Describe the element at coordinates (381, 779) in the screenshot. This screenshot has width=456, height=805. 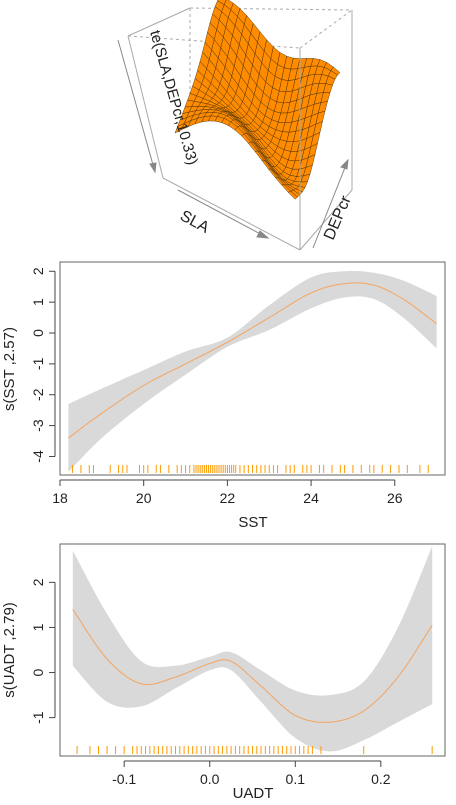
I see `x-tick-label: 0.2` at that location.